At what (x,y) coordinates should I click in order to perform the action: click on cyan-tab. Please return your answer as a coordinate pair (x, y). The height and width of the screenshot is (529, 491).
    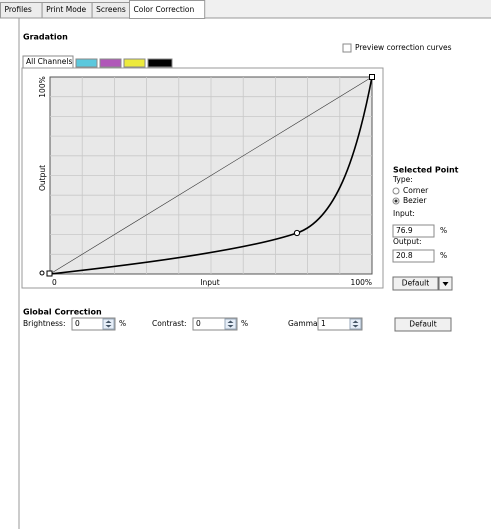
    Looking at the image, I should click on (86, 63).